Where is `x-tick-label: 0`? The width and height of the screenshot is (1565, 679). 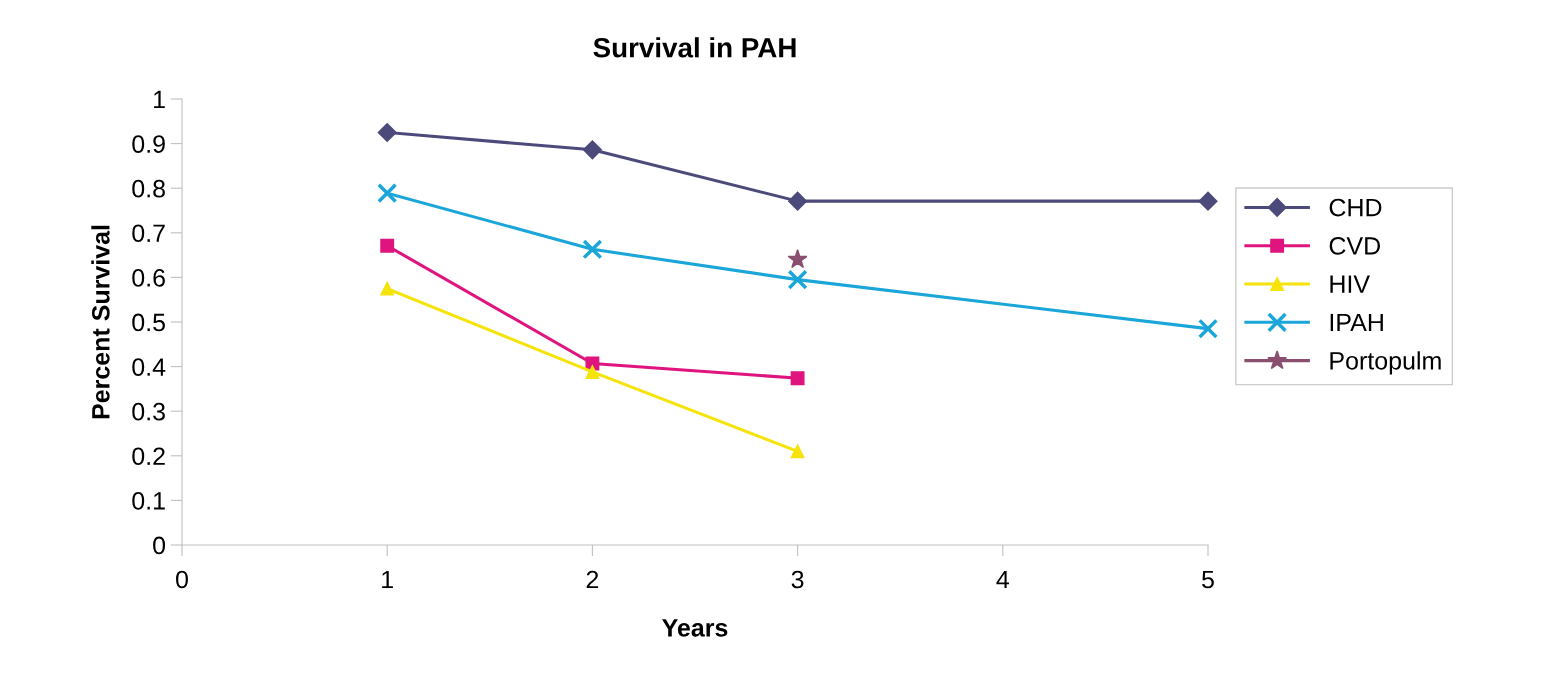
x-tick-label: 0 is located at coordinates (182, 579).